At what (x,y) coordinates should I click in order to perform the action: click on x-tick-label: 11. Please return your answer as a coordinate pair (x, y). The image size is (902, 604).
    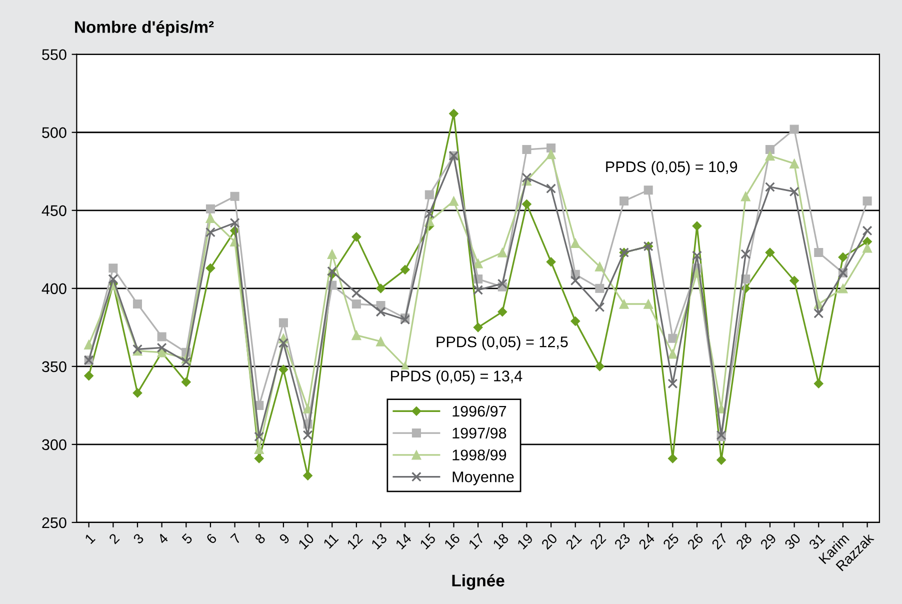
    Looking at the image, I should click on (331, 541).